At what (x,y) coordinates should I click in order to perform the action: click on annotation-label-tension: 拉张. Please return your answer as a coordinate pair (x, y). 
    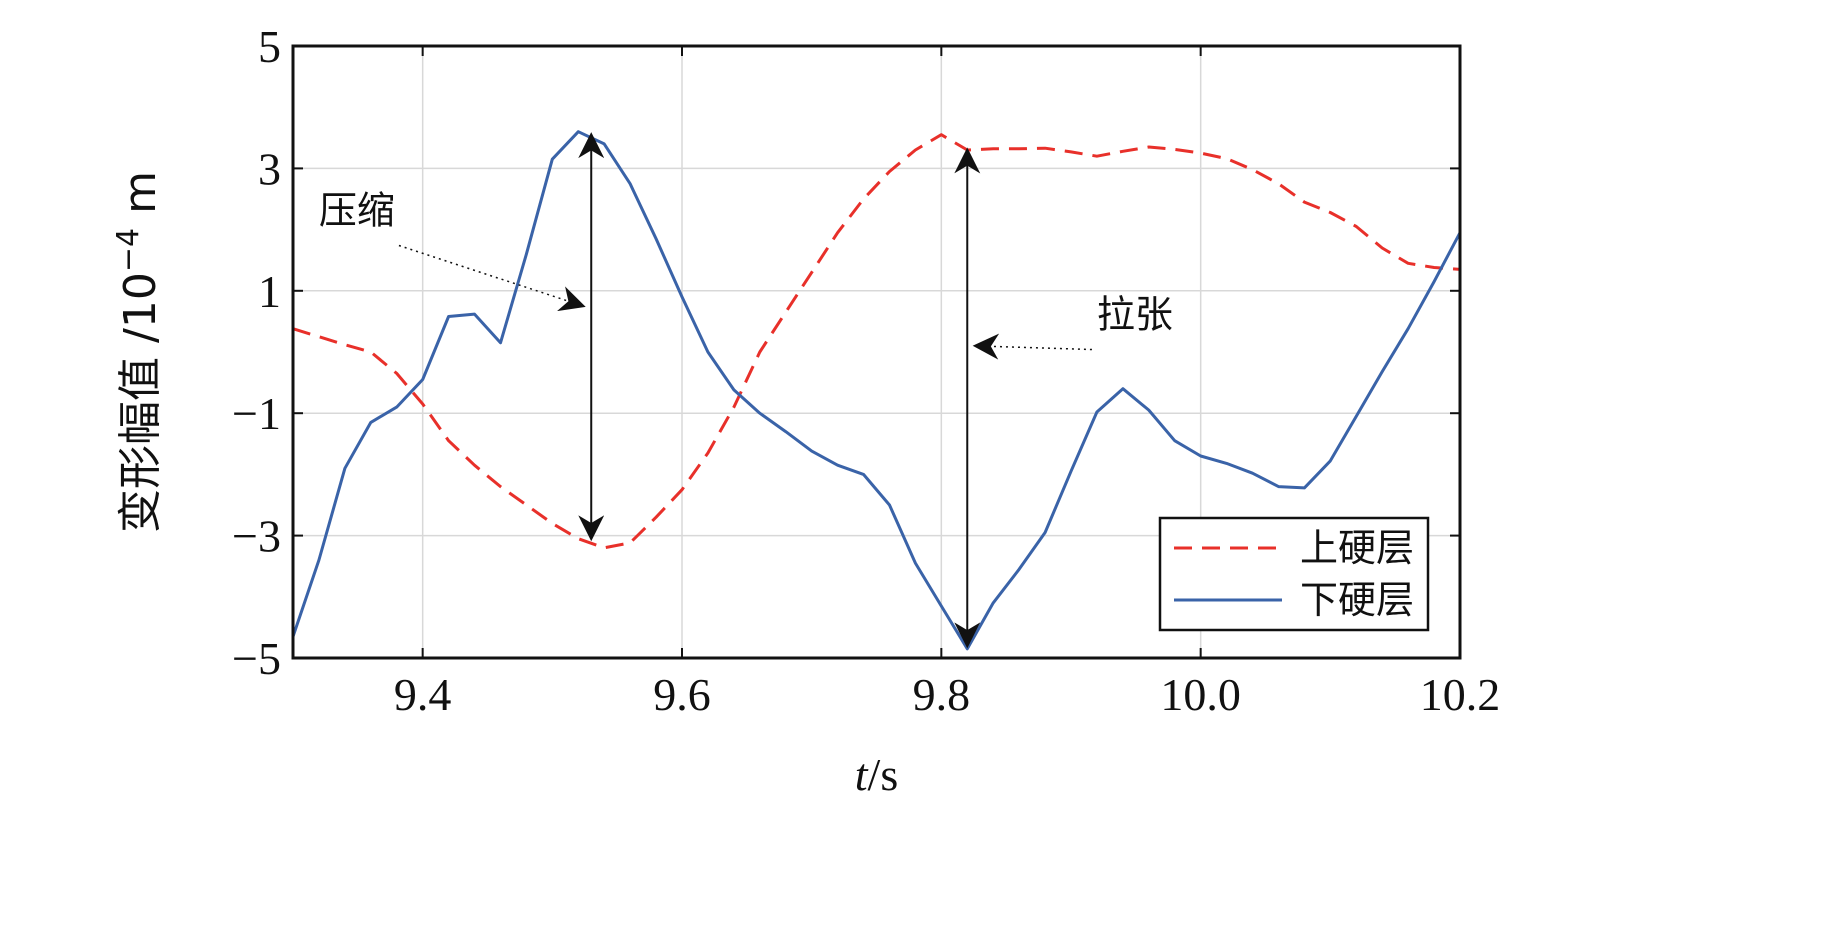
    Looking at the image, I should click on (1135, 315).